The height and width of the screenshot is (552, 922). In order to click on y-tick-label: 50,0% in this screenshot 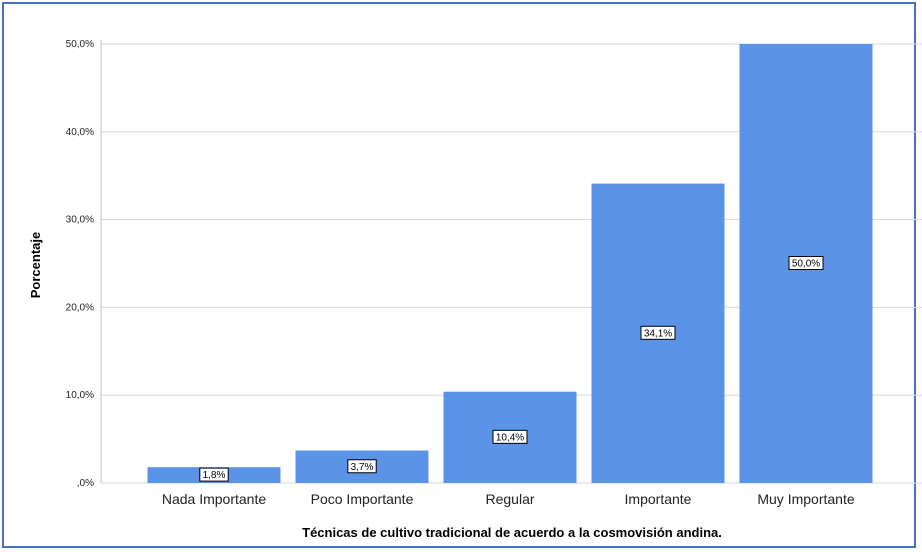, I will do `click(80, 44)`.